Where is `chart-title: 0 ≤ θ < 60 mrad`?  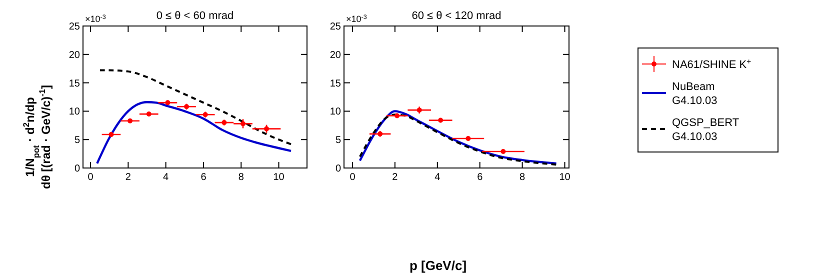
chart-title: 0 ≤ θ < 60 mrad is located at coordinates (195, 16).